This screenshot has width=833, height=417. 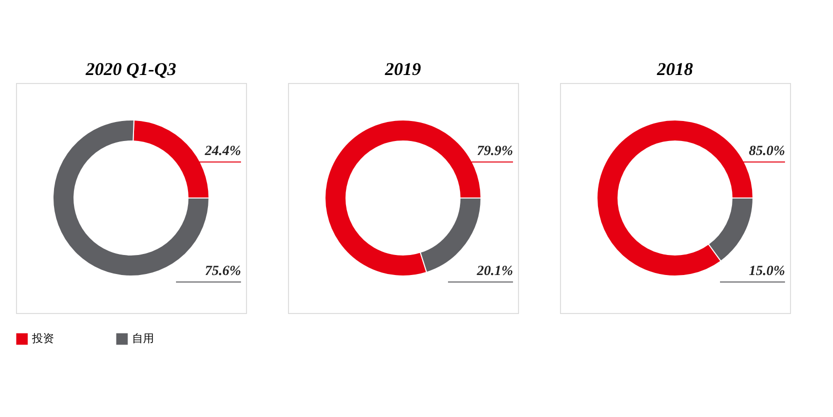 What do you see at coordinates (674, 69) in the screenshot?
I see `chart-title: 2018` at bounding box center [674, 69].